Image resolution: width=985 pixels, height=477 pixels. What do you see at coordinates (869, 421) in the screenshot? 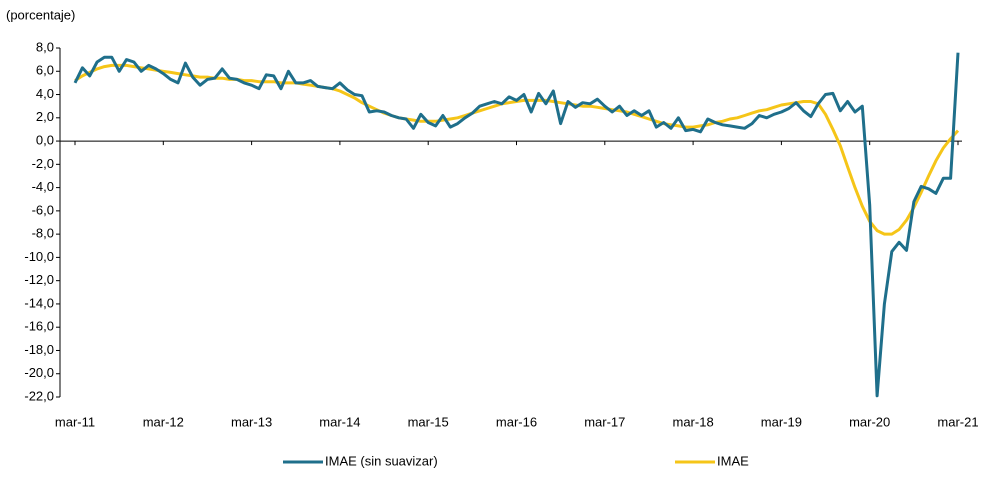
I see `x-tick-label: mar-20` at bounding box center [869, 421].